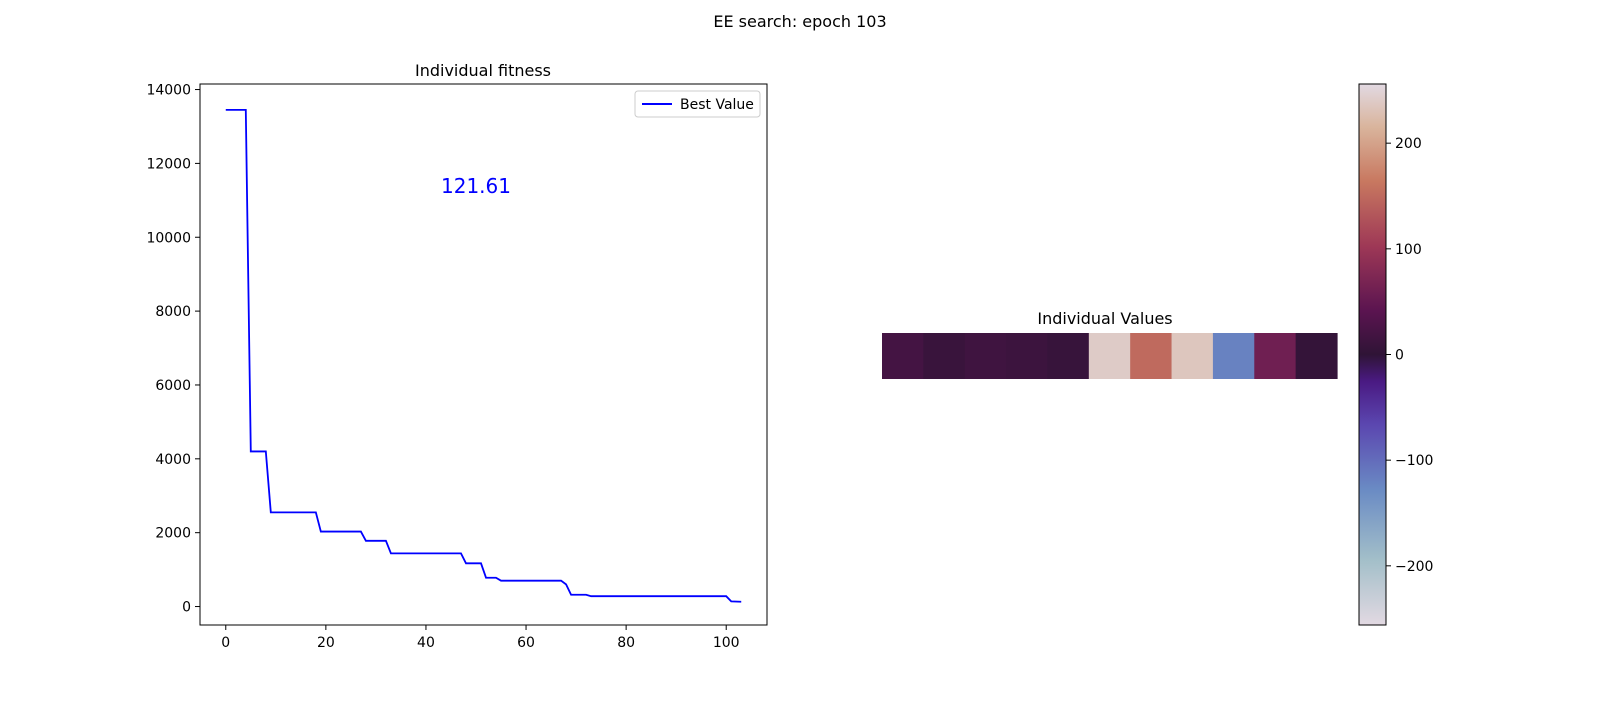 The width and height of the screenshot is (1600, 704). I want to click on fitness-chart-title: Individual fitness, so click(483, 70).